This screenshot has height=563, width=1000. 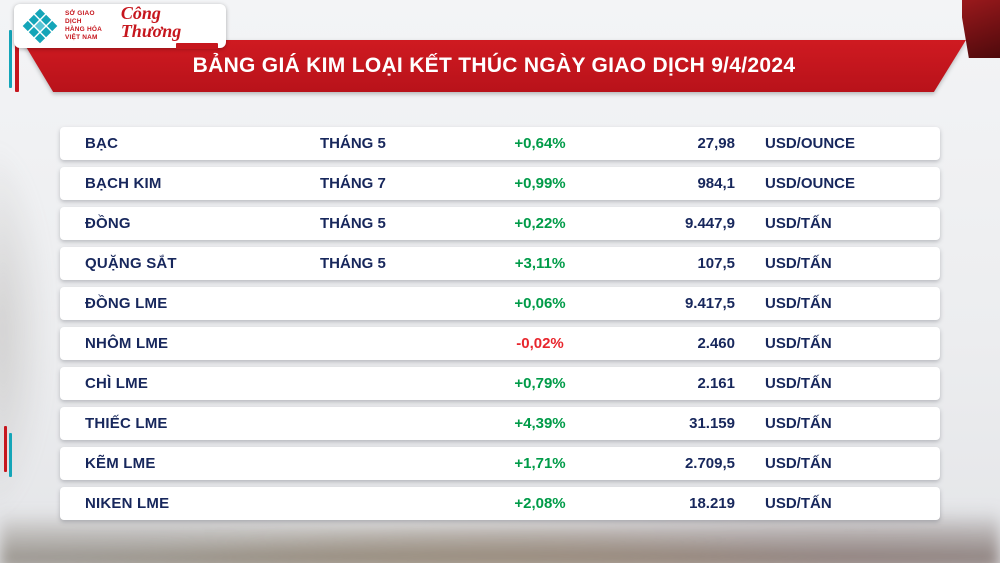 What do you see at coordinates (540, 343) in the screenshot?
I see `change-percent: -0,02%` at bounding box center [540, 343].